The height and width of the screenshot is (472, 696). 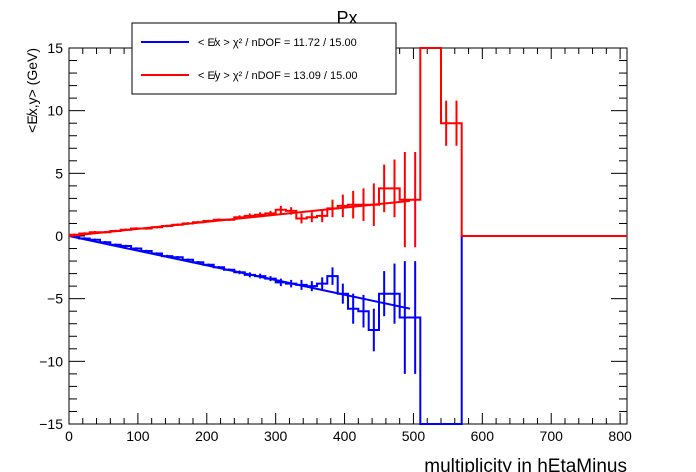 What do you see at coordinates (51, 361) in the screenshot?
I see `y-tick-label: −10` at bounding box center [51, 361].